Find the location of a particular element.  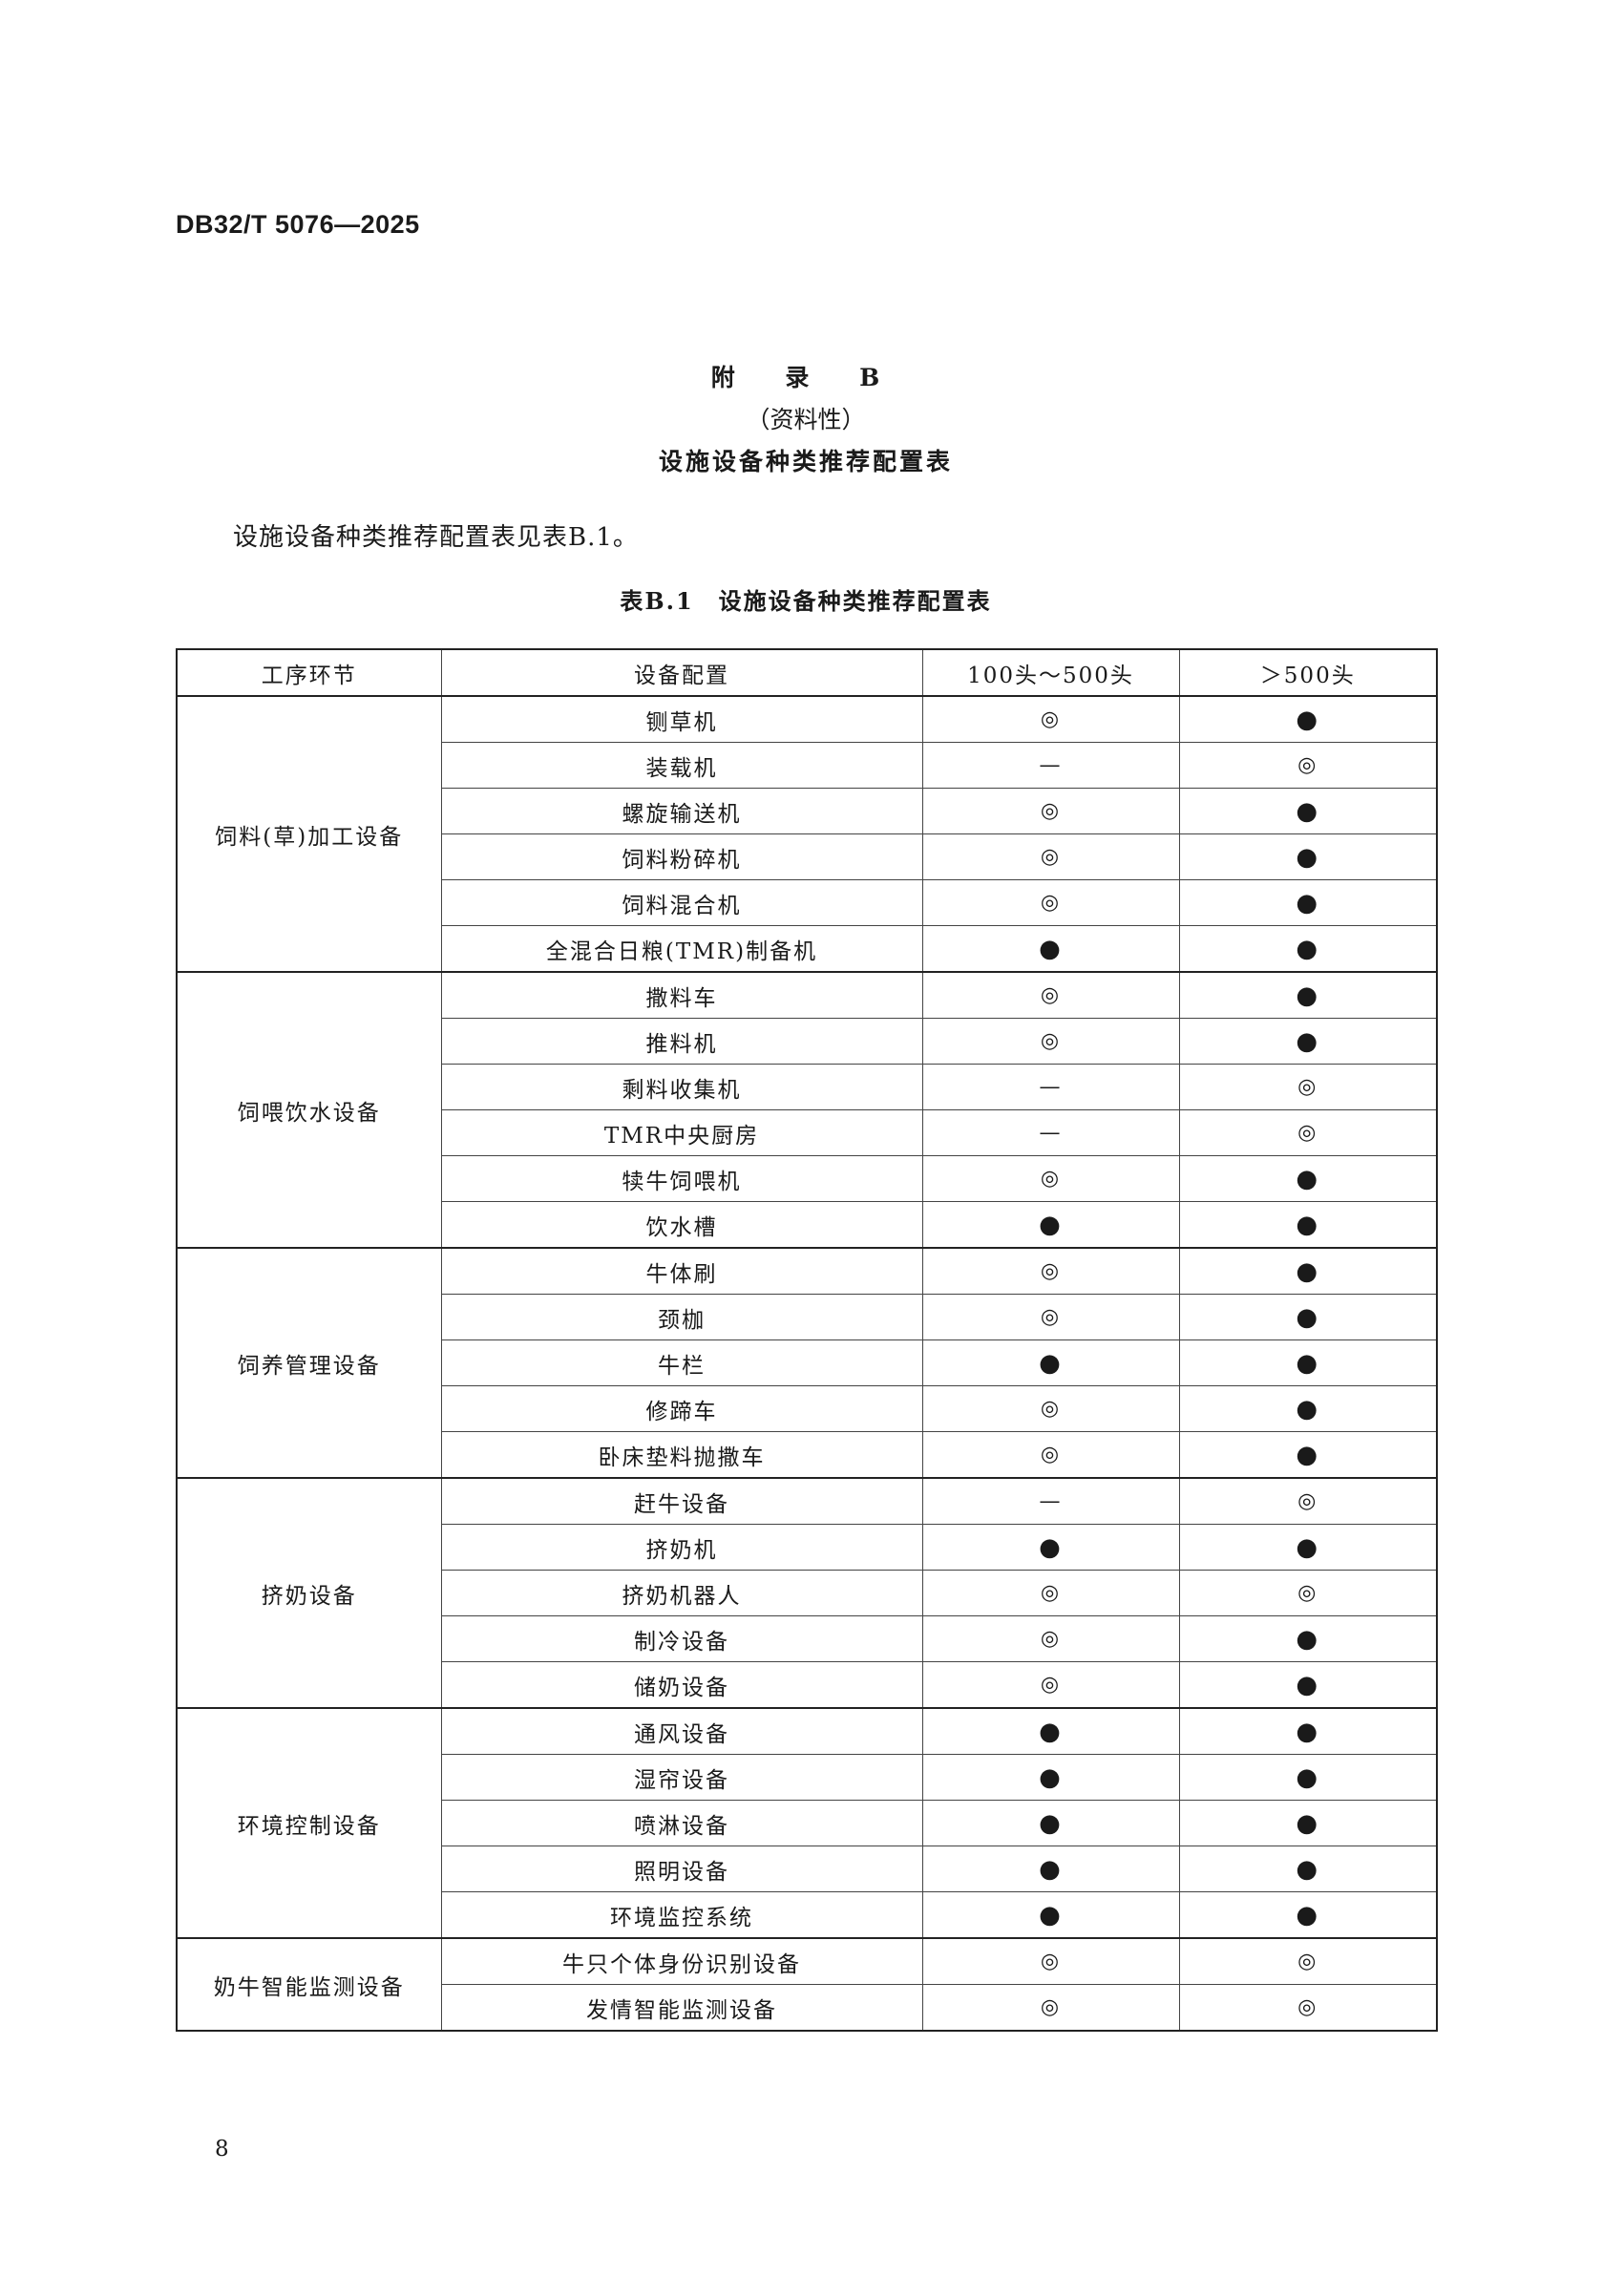

appendix-type: （资料性） is located at coordinates (806, 419).